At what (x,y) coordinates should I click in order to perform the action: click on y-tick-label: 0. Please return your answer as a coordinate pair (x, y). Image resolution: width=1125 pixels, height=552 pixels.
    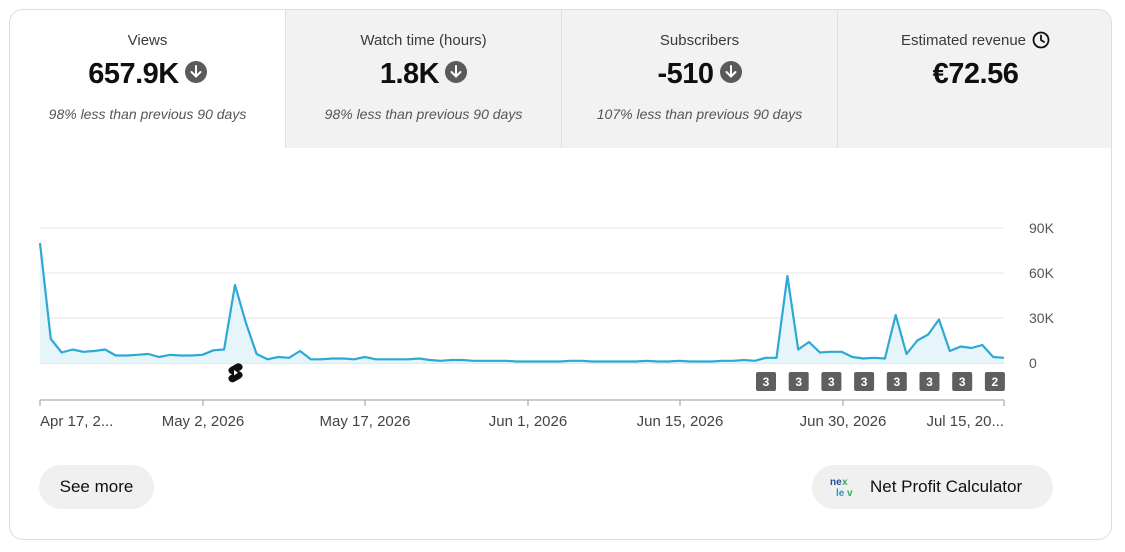
    Looking at the image, I should click on (1033, 363).